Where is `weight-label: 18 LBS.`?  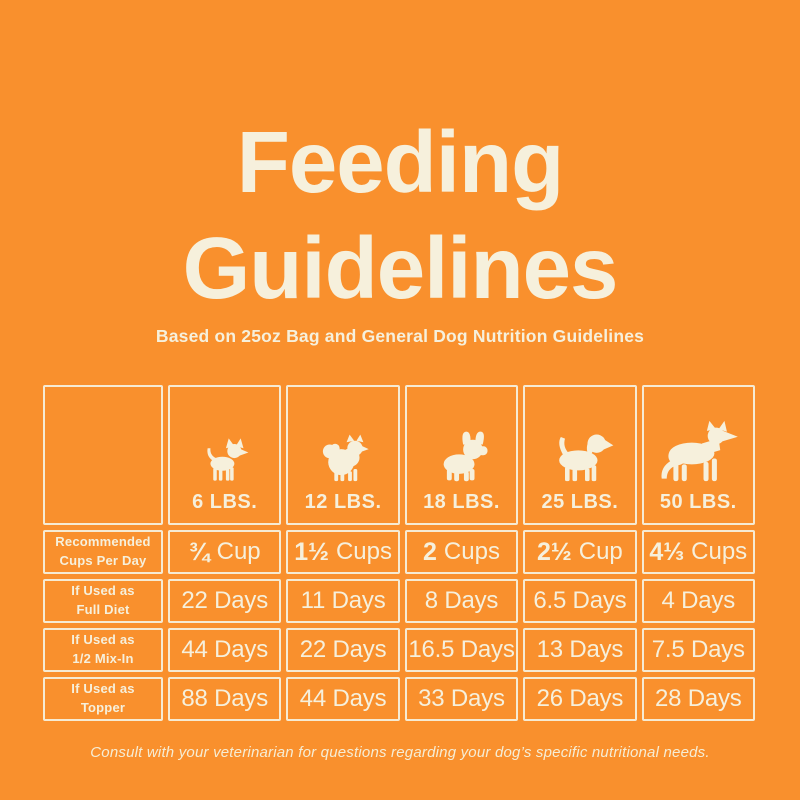
weight-label: 18 LBS. is located at coordinates (461, 502).